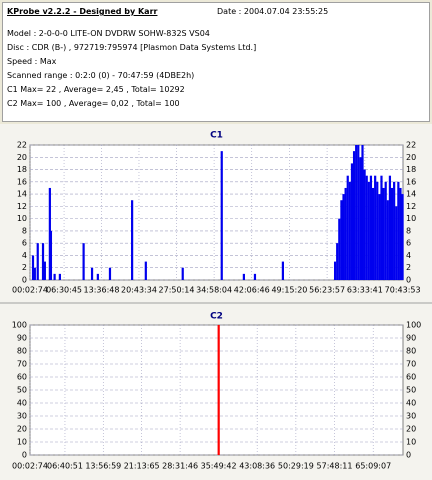 This screenshot has width=432, height=480. What do you see at coordinates (32, 61) in the screenshot?
I see `info-line: Speed : Max` at bounding box center [32, 61].